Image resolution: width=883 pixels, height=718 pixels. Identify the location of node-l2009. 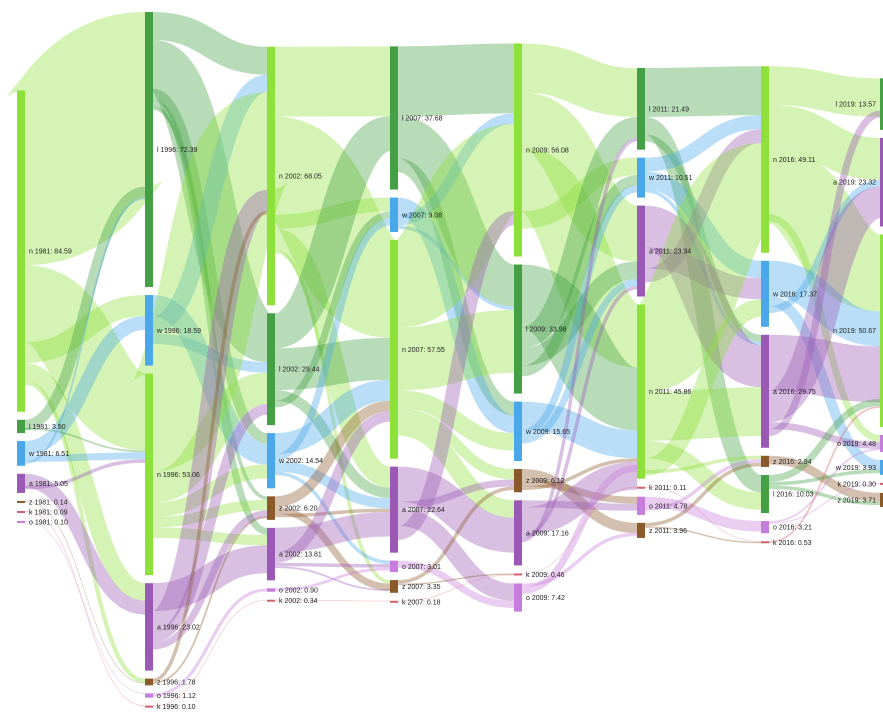
(518, 328).